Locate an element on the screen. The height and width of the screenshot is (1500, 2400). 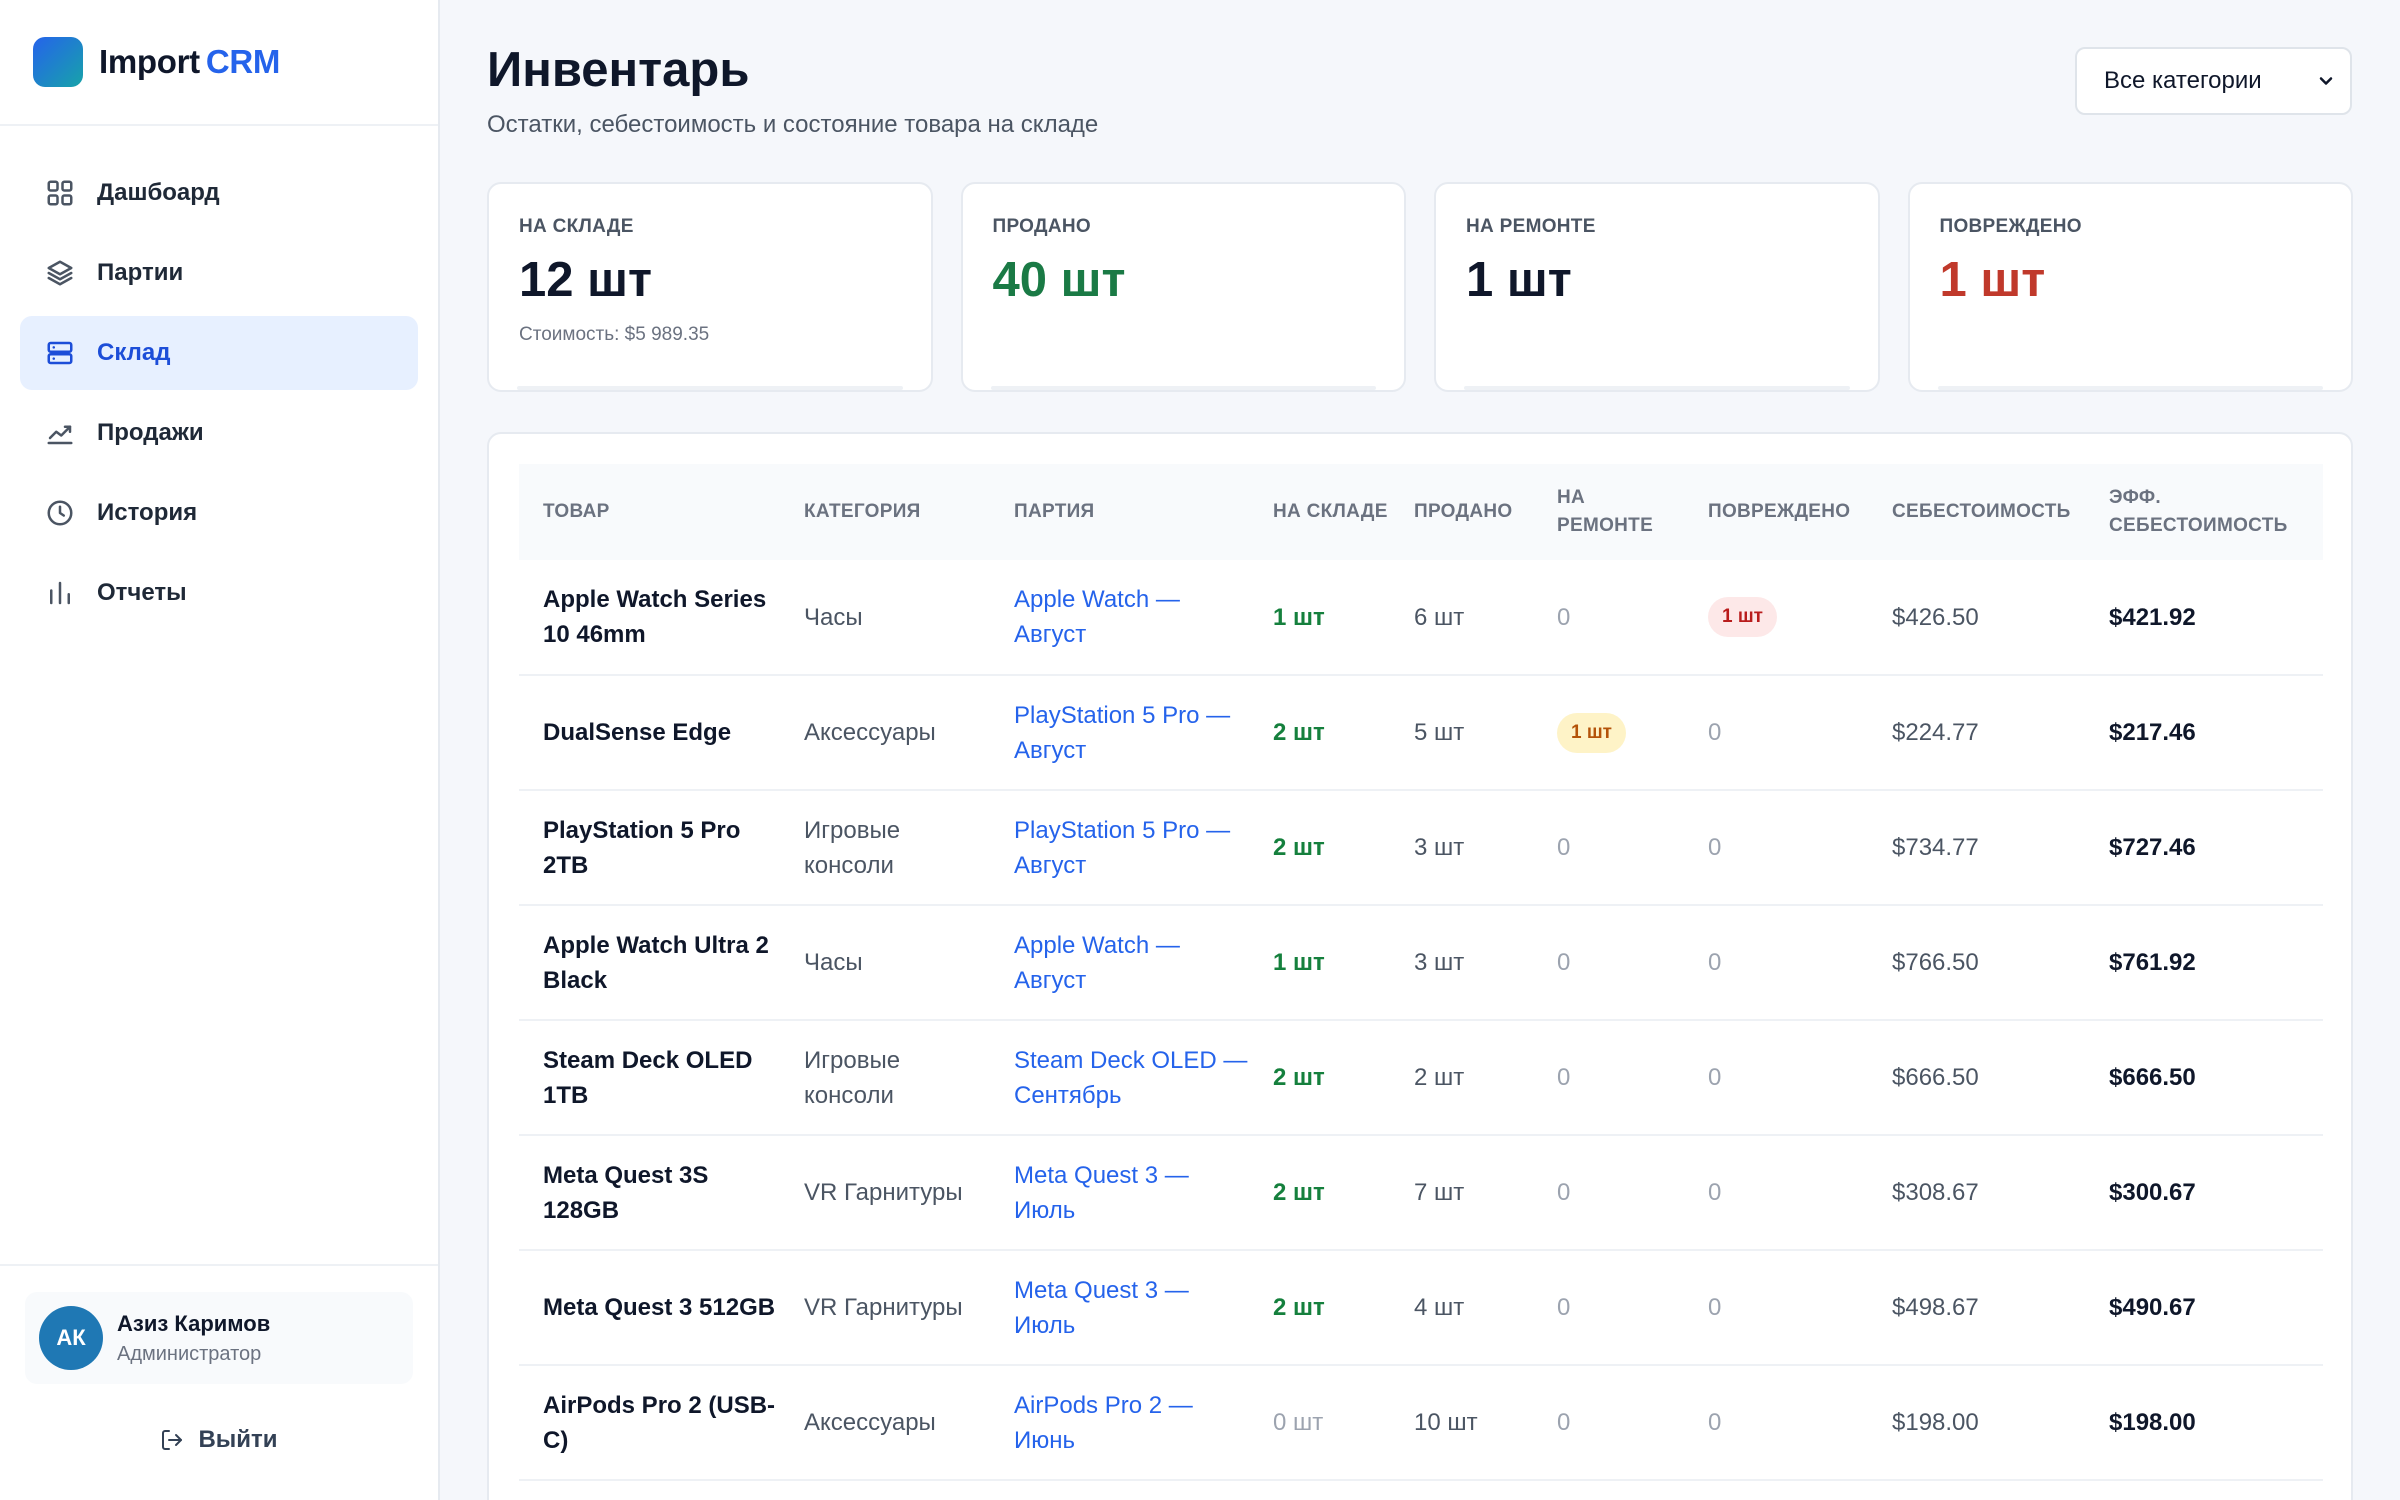
cost-cell: $426.50 is located at coordinates (1976, 618).